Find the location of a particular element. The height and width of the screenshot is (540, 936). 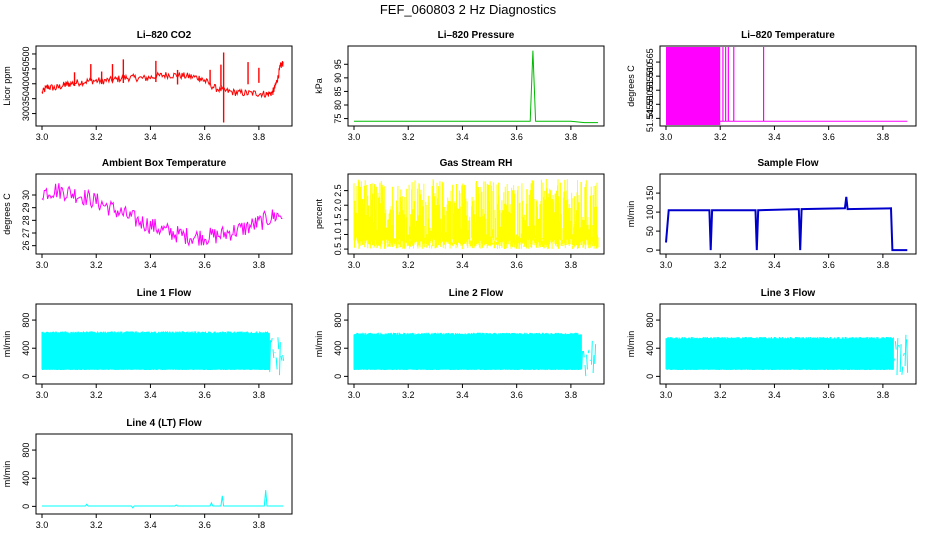

y-tick-label: 27 is located at coordinates (26, 233).